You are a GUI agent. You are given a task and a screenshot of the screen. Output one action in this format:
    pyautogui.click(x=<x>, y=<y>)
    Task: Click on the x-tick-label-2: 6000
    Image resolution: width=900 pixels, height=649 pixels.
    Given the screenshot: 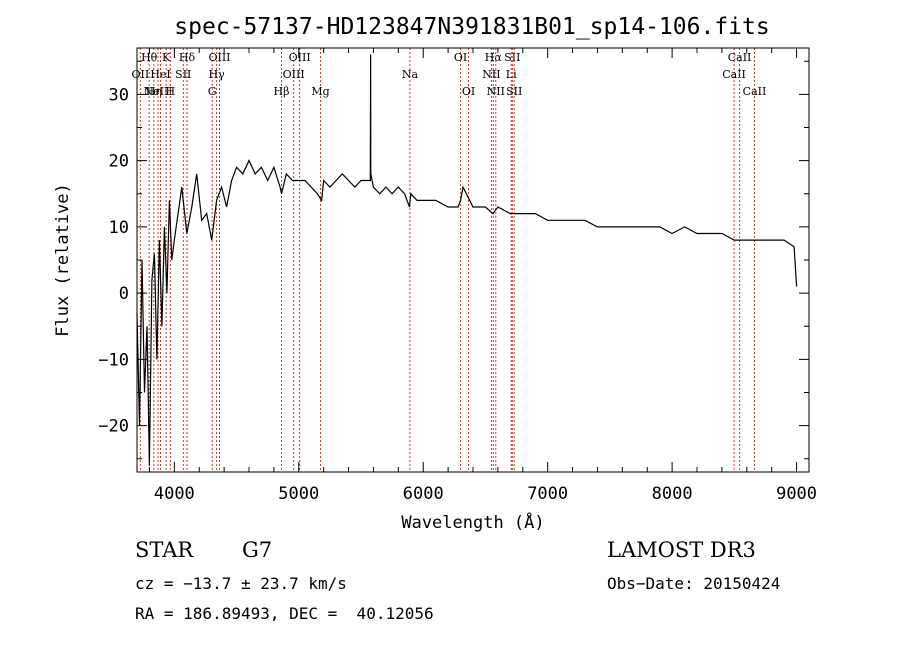 What is the action you would take?
    pyautogui.click(x=423, y=494)
    